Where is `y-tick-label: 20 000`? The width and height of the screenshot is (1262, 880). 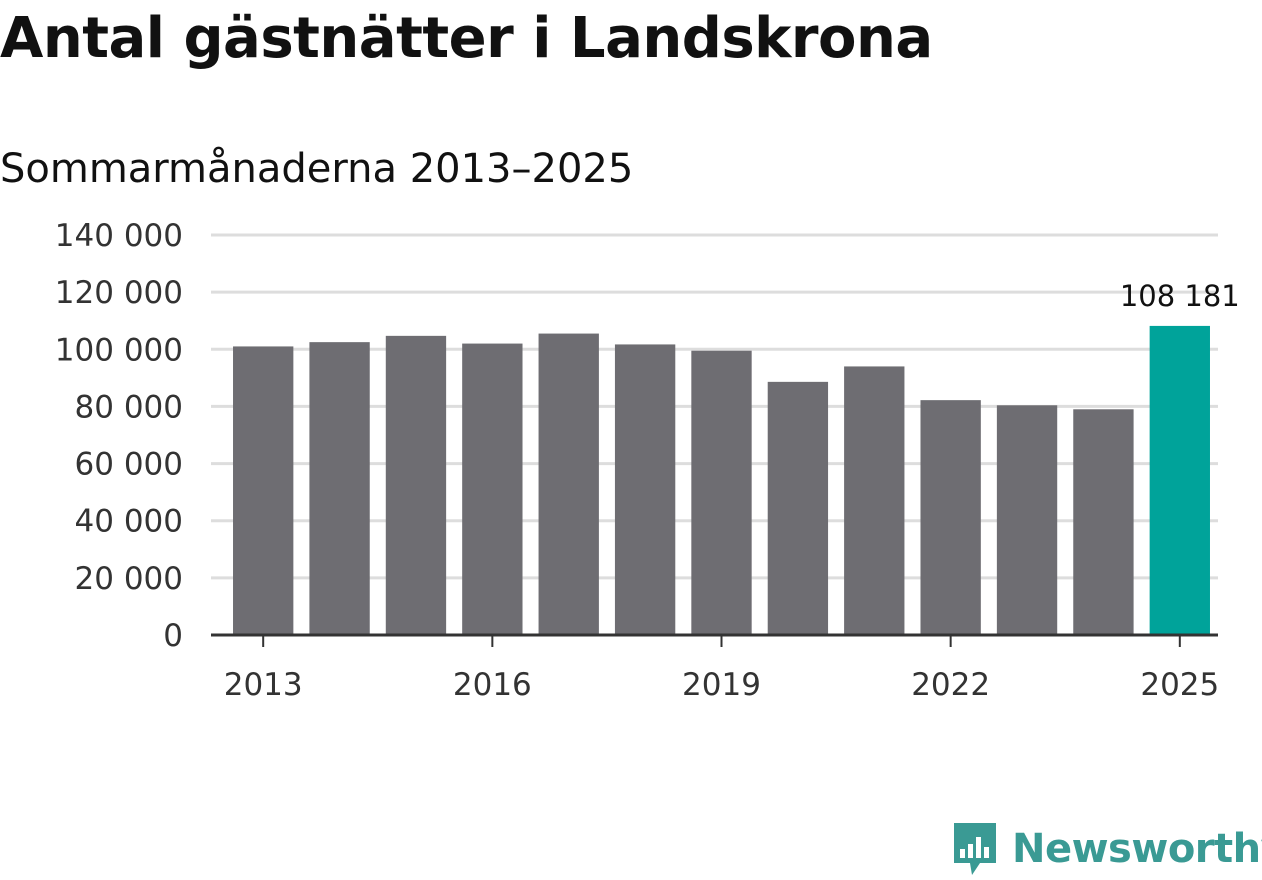
y-tick-label: 20 000 is located at coordinates (129, 579).